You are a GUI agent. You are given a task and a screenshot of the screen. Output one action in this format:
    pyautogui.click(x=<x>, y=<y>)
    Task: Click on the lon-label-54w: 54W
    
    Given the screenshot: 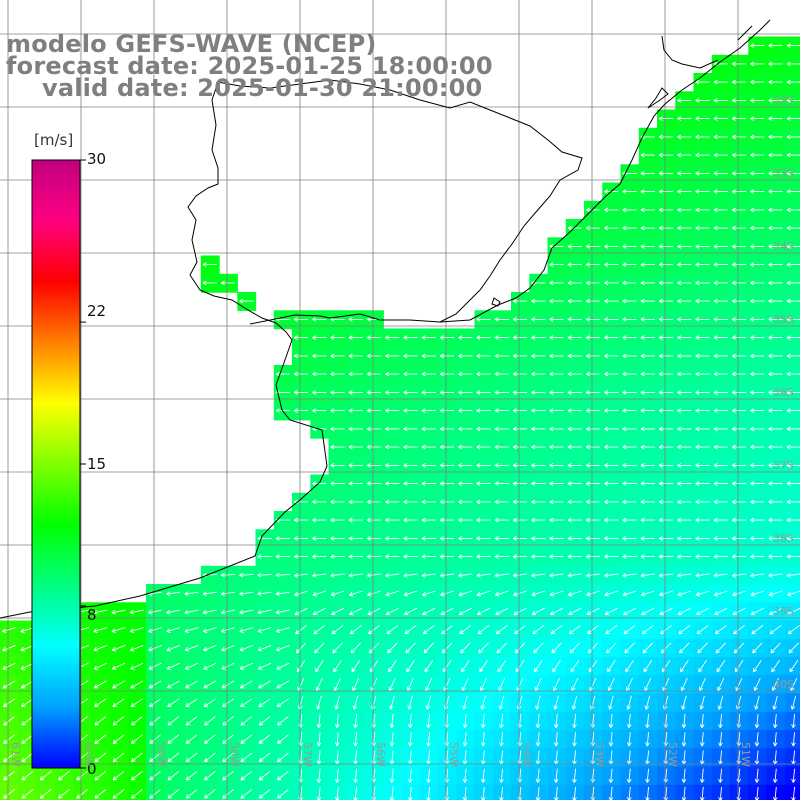 What is the action you would take?
    pyautogui.click(x=526, y=754)
    